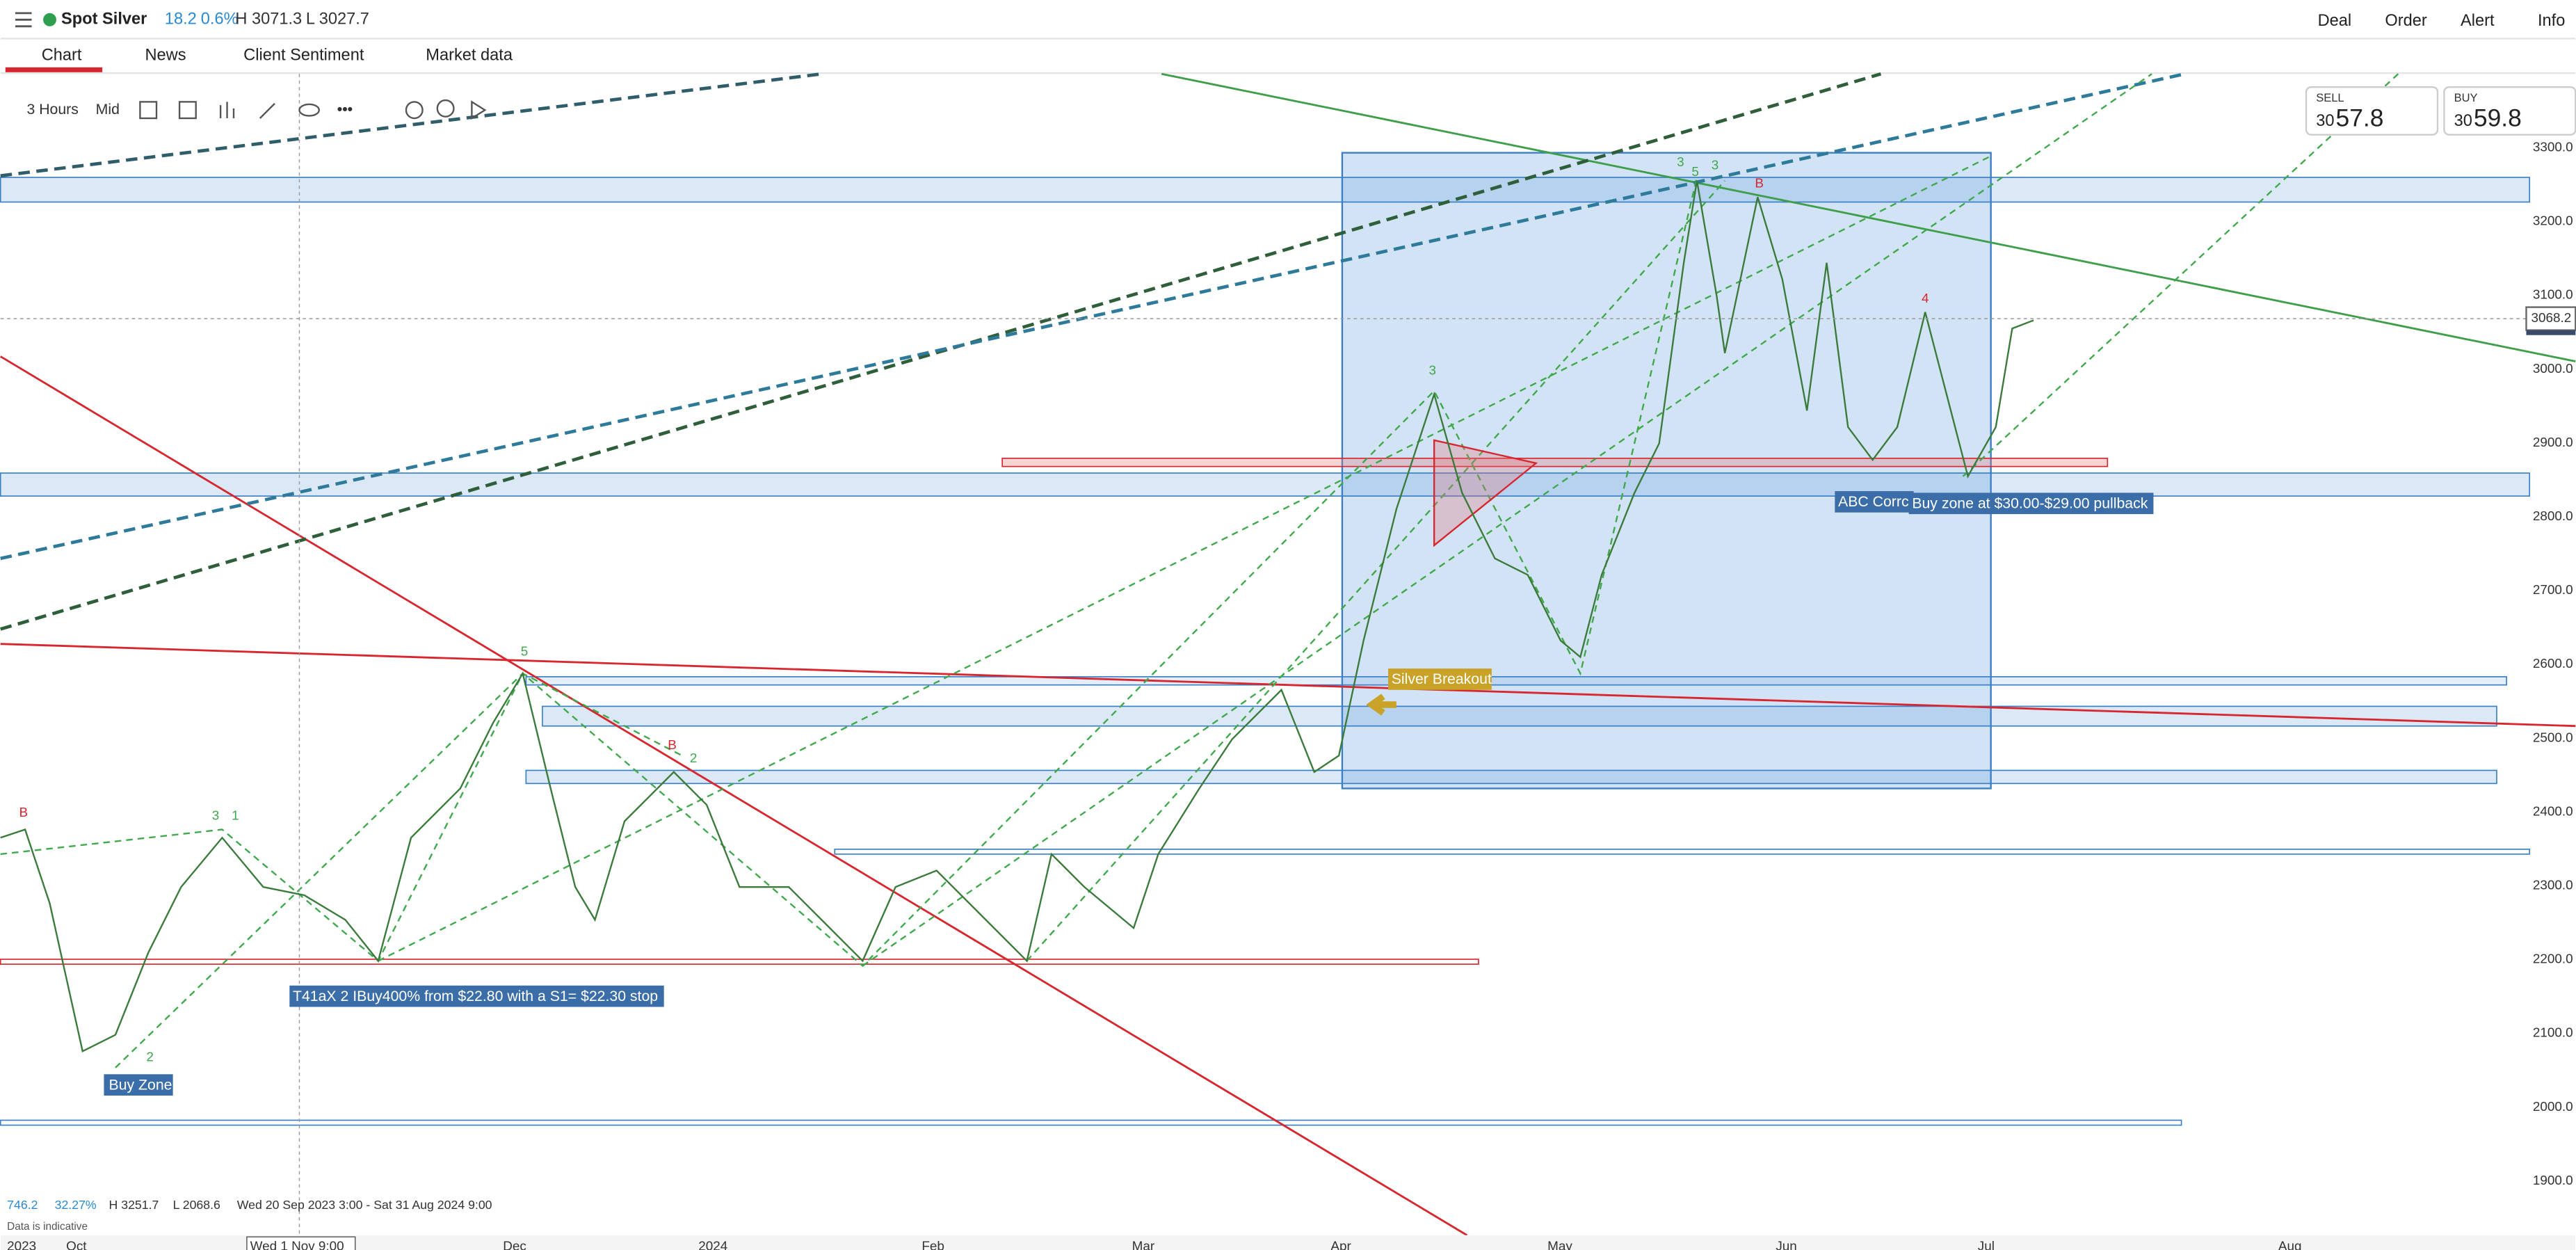 Image resolution: width=2576 pixels, height=1250 pixels. What do you see at coordinates (2325, 121) in the screenshot?
I see `sell-prefix: 30` at bounding box center [2325, 121].